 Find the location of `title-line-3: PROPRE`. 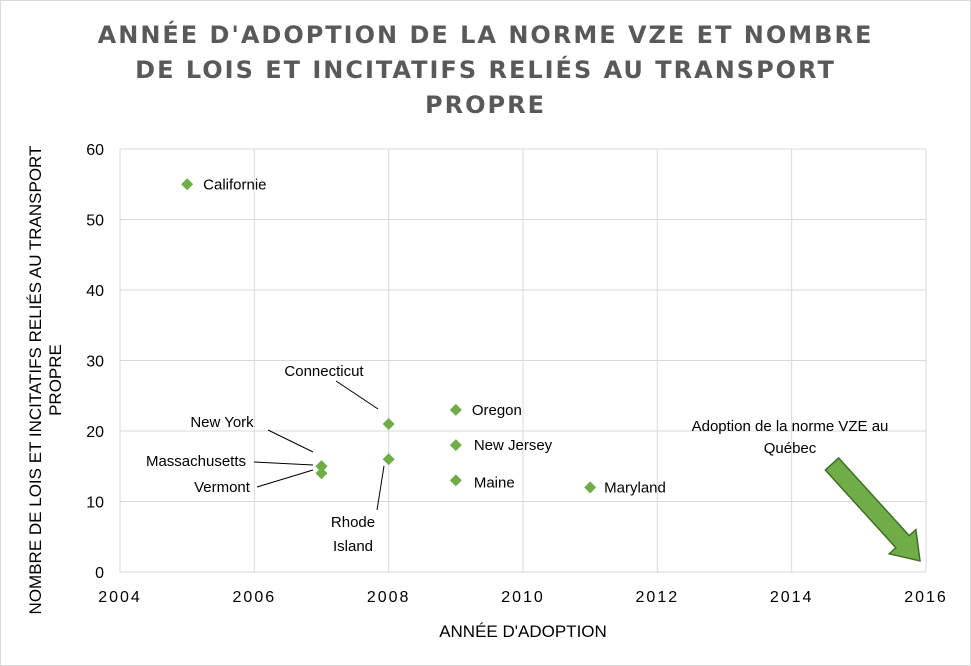

title-line-3: PROPRE is located at coordinates (485, 105).